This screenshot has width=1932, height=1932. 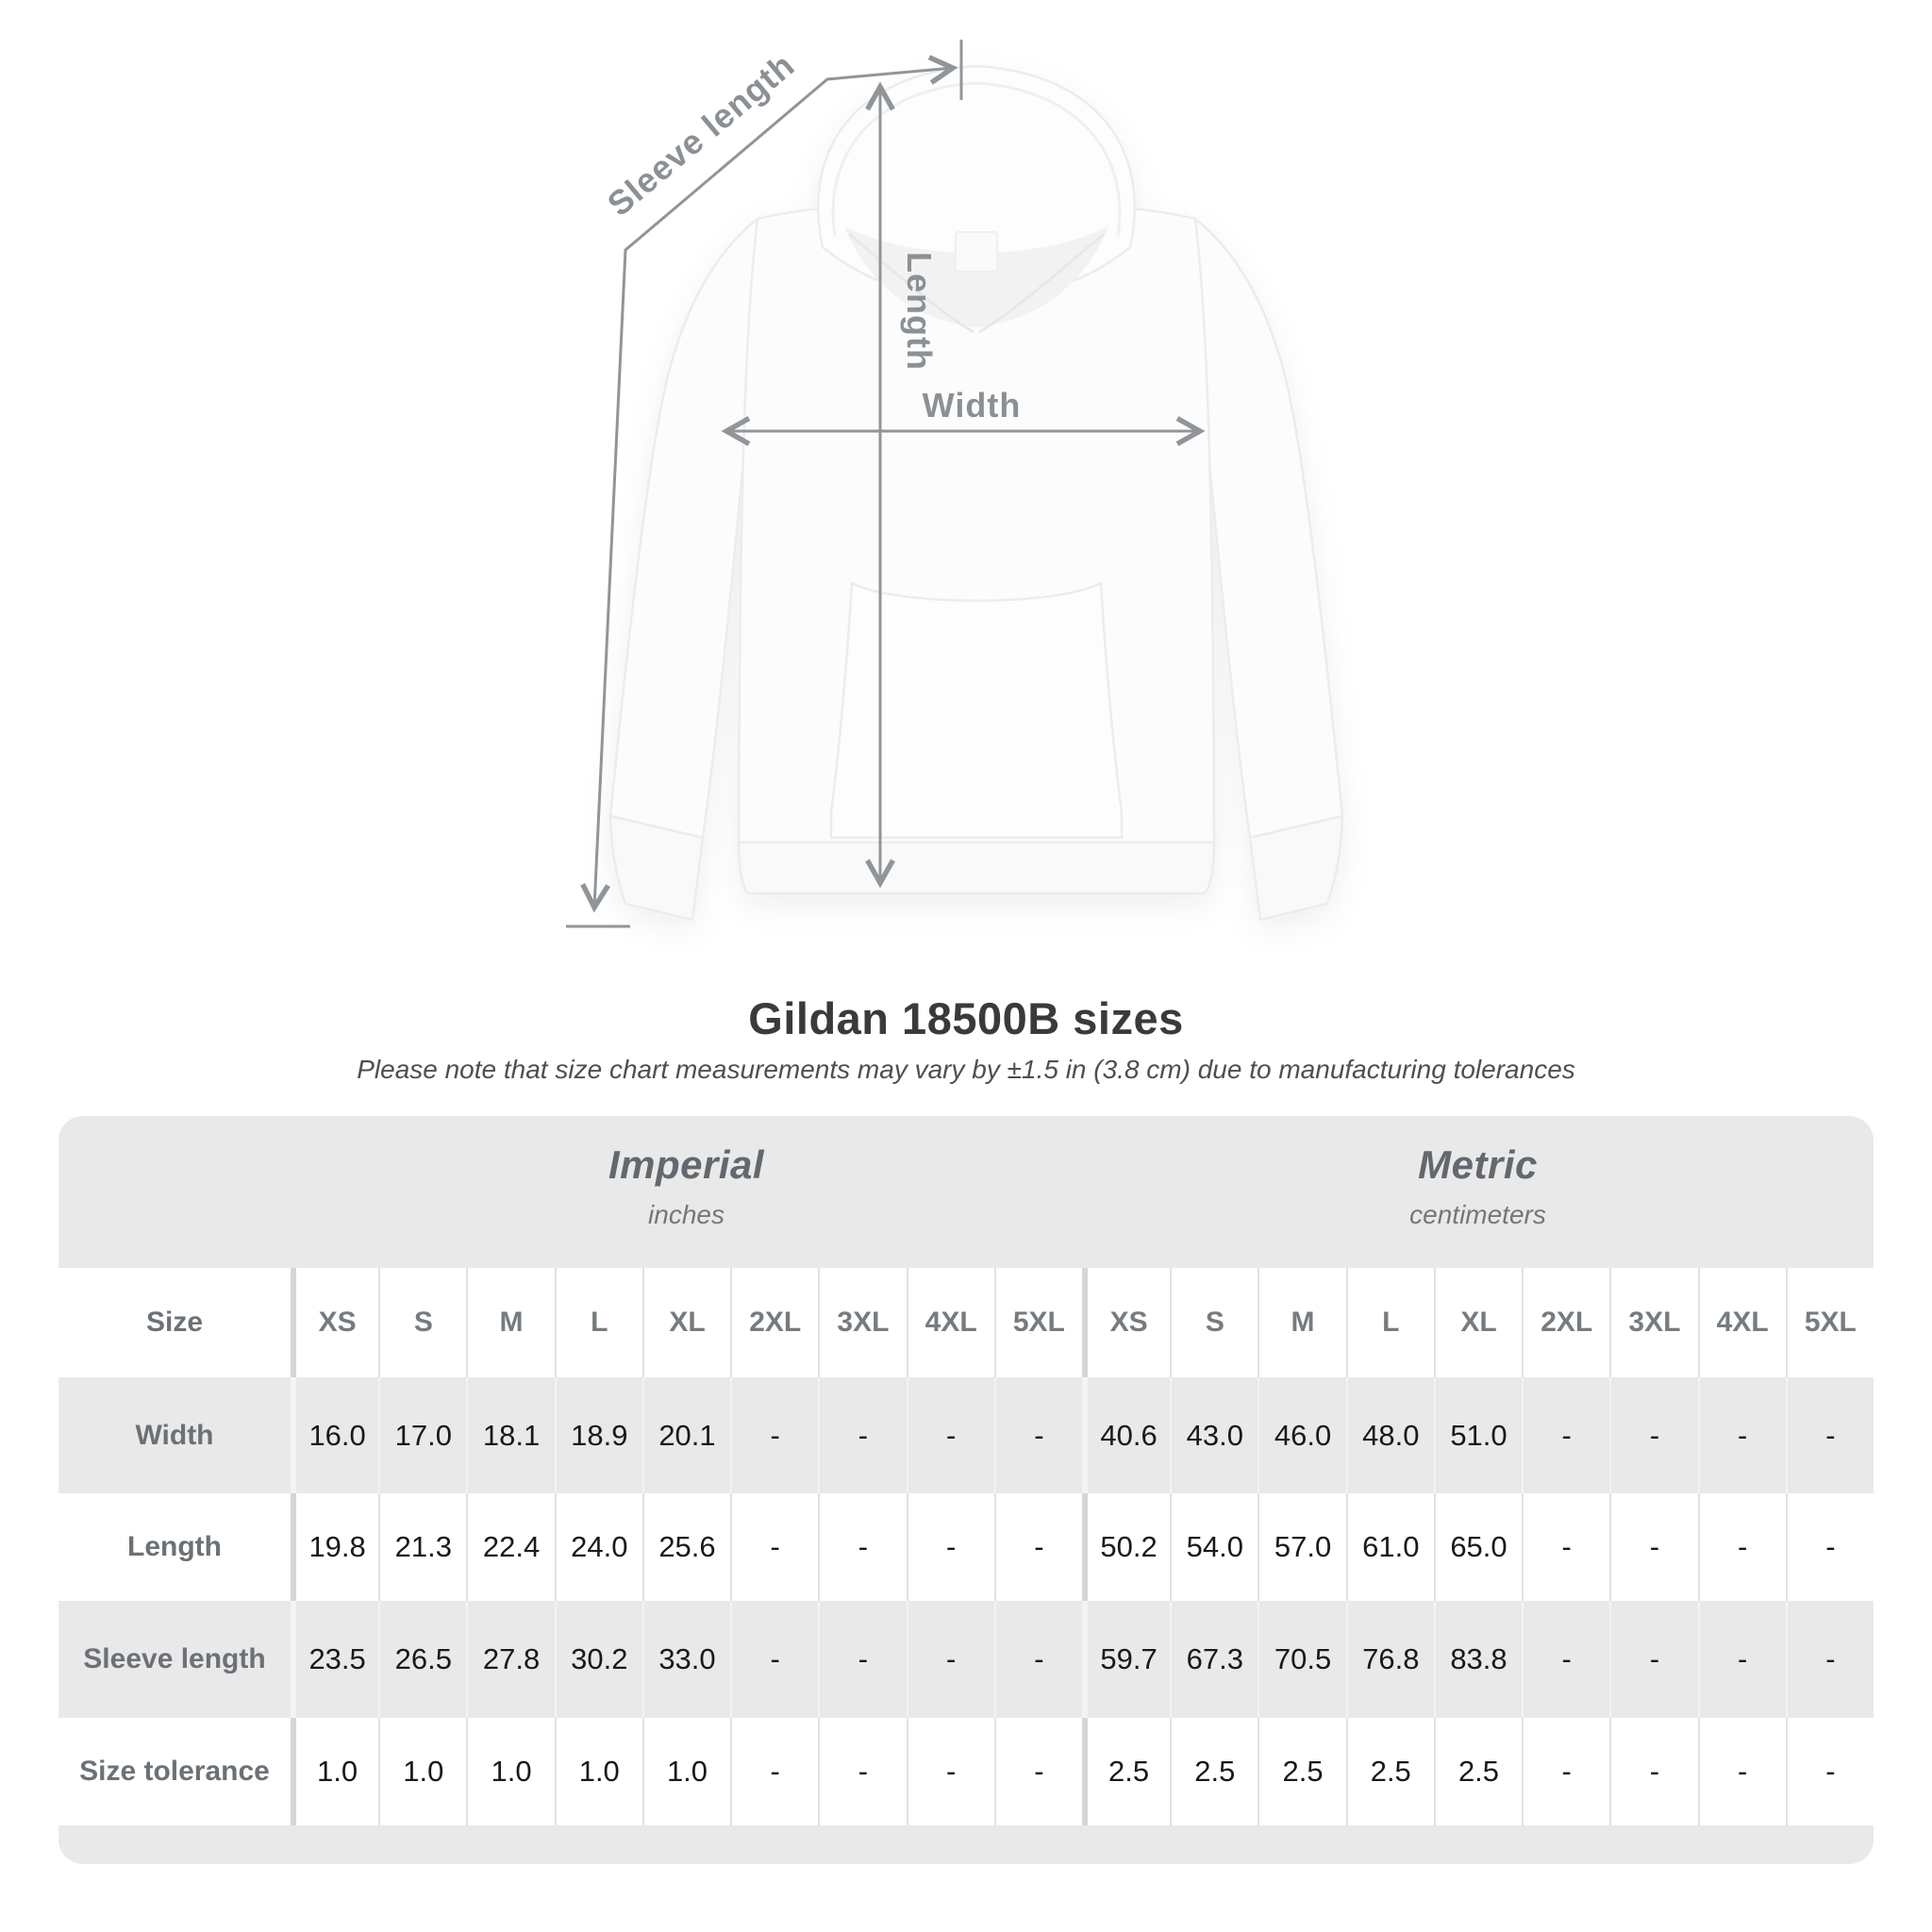 I want to click on cell-sleeve-length-metric-s: 67.3, so click(x=1214, y=1660).